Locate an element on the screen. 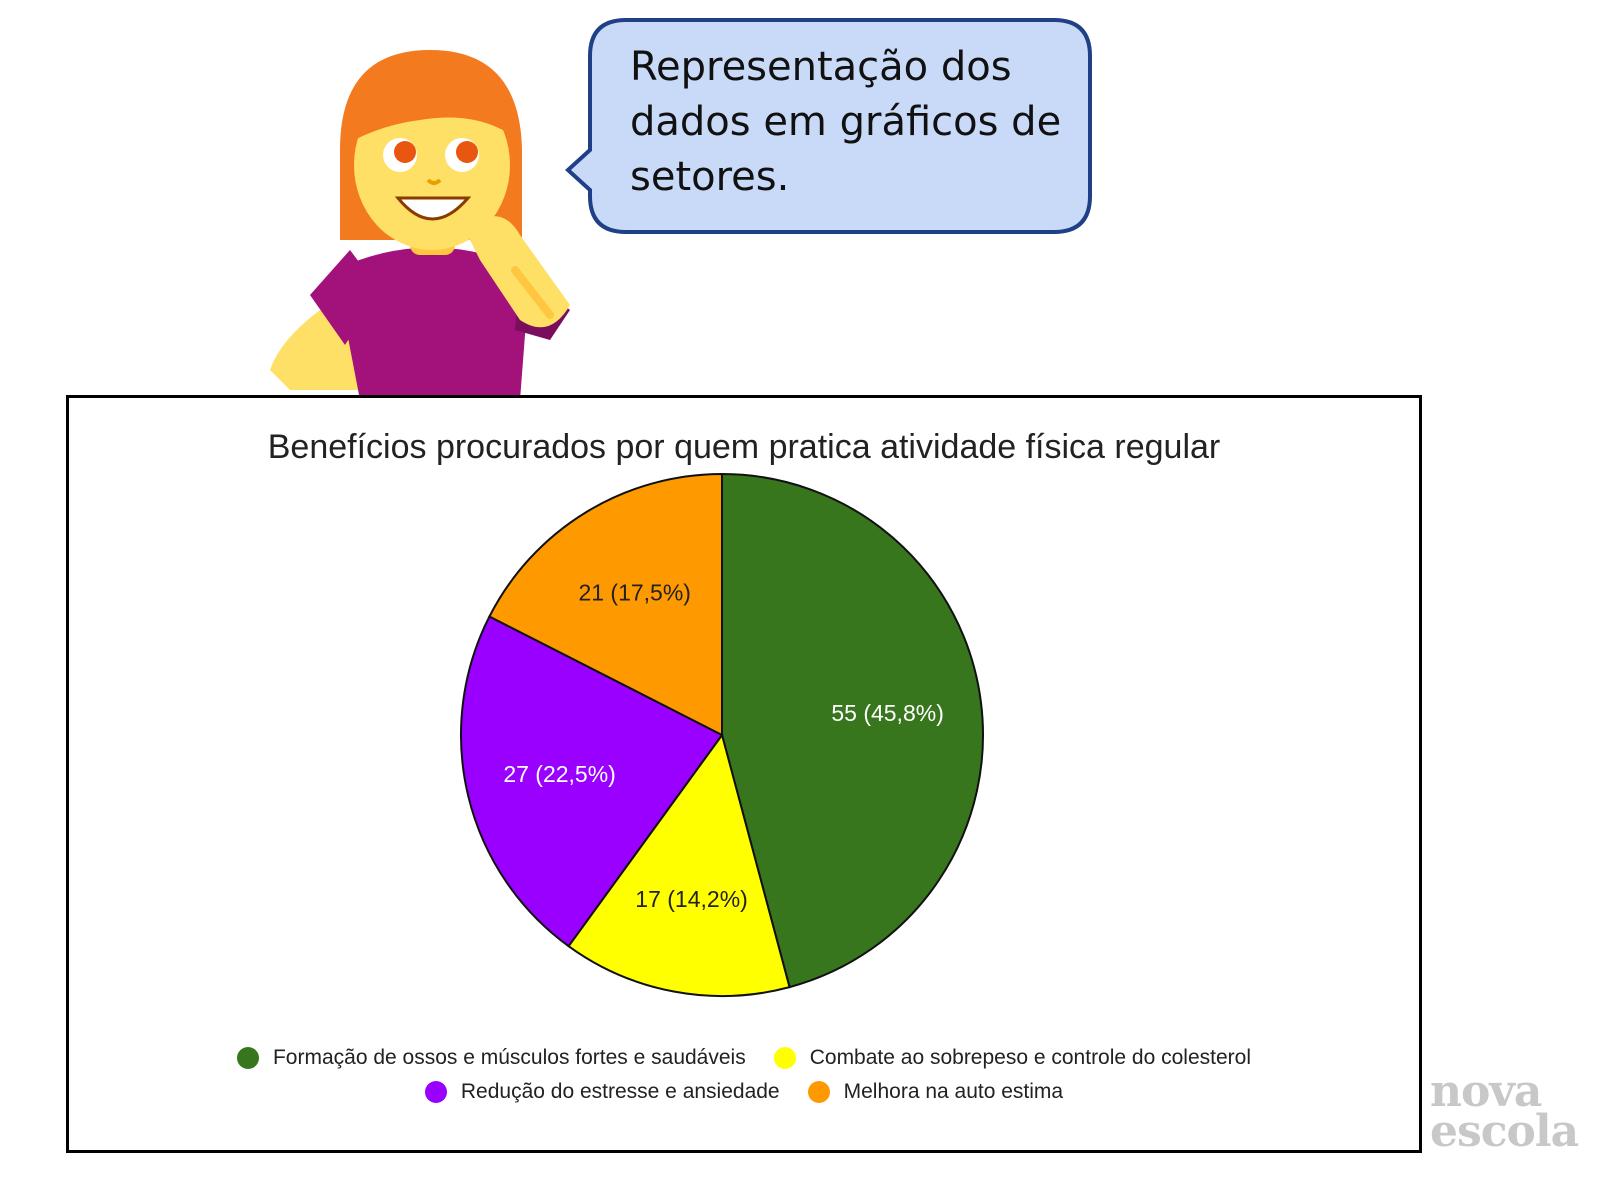 The width and height of the screenshot is (1600, 1200). legend-label: Redução do estresse e ansiedade is located at coordinates (620, 1091).